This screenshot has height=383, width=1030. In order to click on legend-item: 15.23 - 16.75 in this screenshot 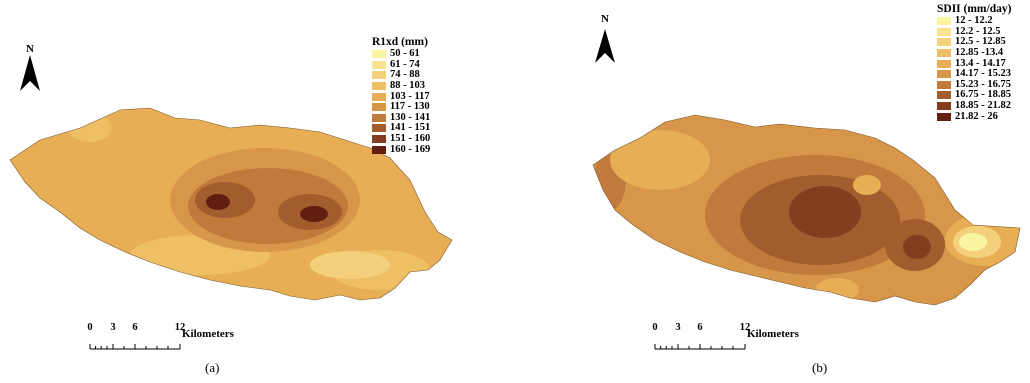, I will do `click(974, 84)`.